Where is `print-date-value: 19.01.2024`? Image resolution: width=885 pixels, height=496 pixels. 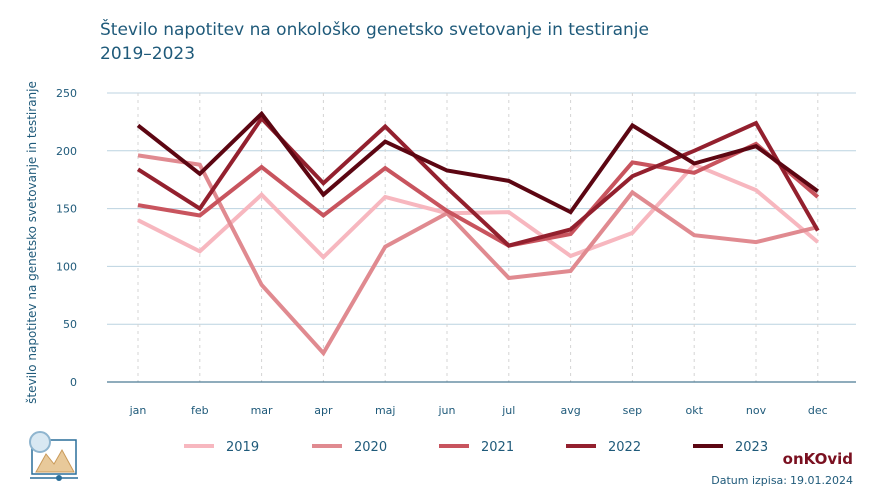
print-date-value: 19.01.2024 is located at coordinates (821, 480).